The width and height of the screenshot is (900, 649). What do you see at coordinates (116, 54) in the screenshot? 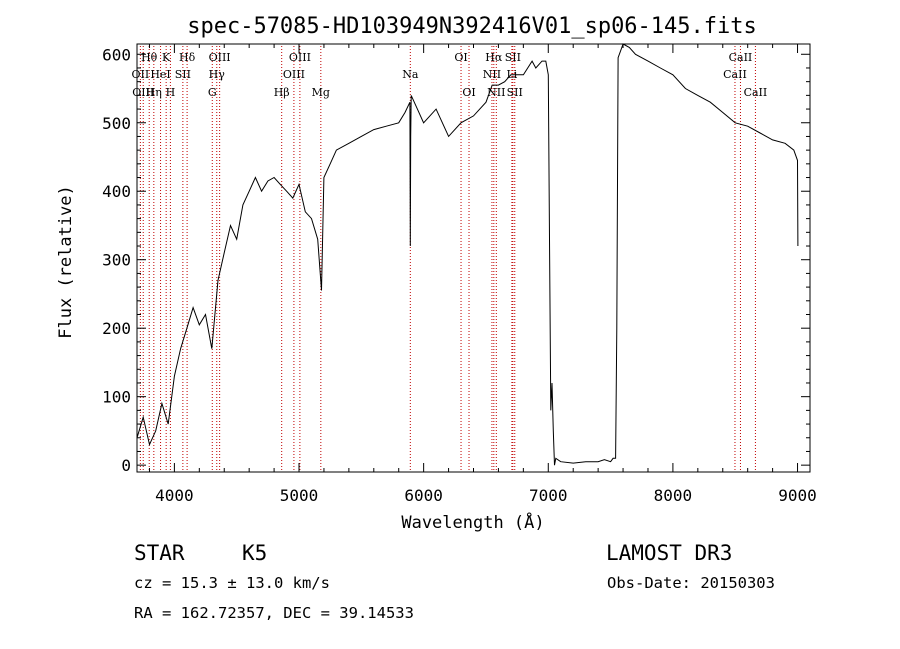
I see `y-tick-label: 600` at bounding box center [116, 54].